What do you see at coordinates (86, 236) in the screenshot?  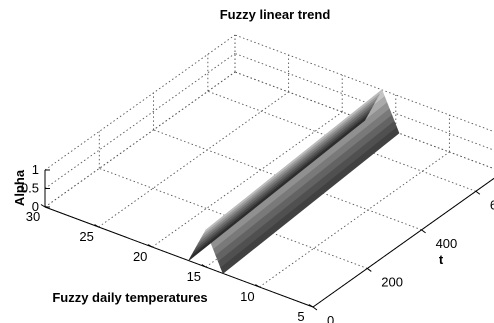 I see `x-tick-label: 25` at bounding box center [86, 236].